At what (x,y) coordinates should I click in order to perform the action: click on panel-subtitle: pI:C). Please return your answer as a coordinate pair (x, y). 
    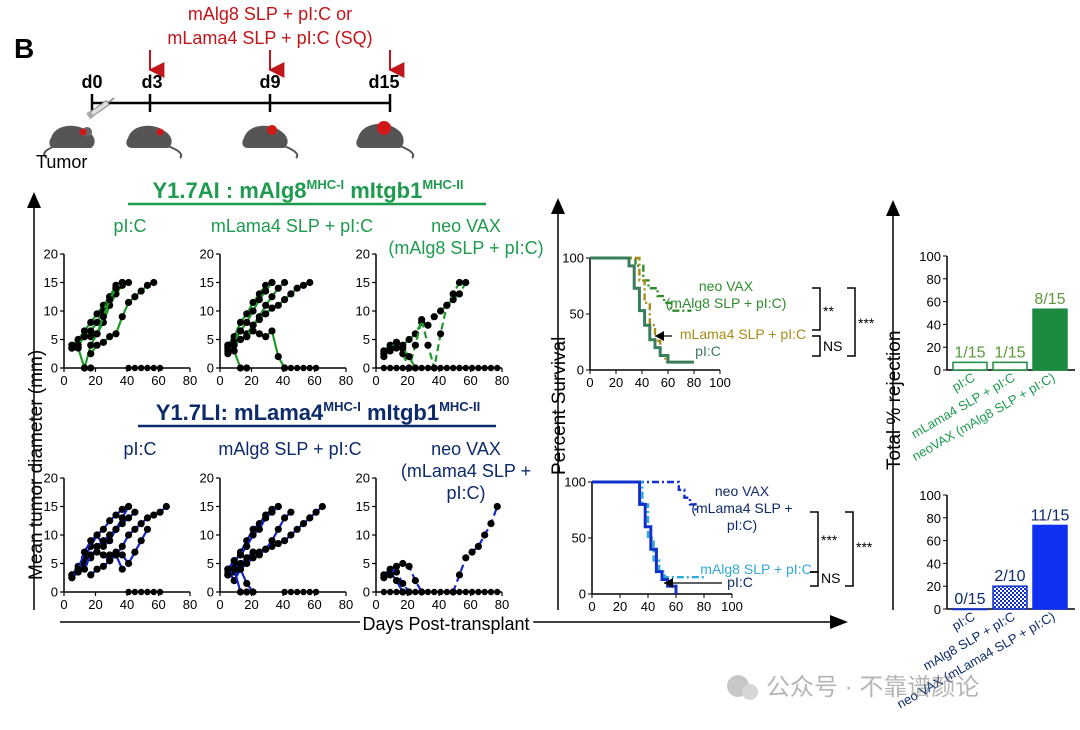
    Looking at the image, I should click on (465, 493).